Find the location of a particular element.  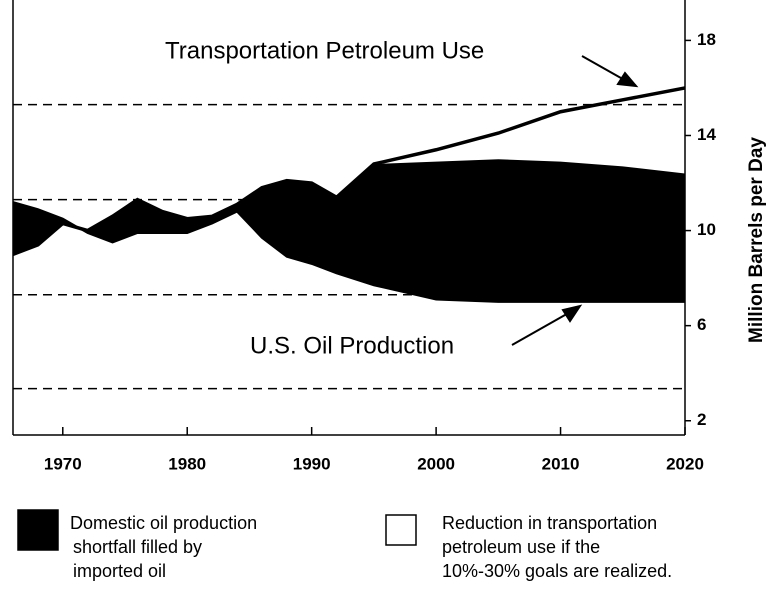

y-tick-label: 6 is located at coordinates (701, 324).